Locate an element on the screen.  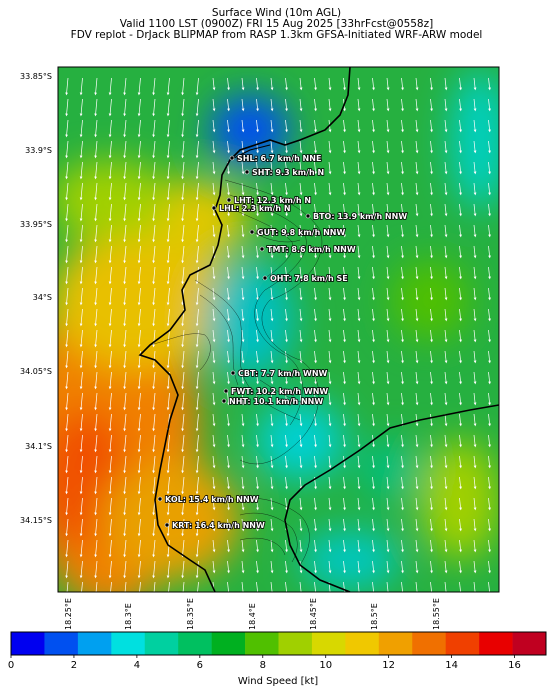
station-label: BTO: 13.9 km/h NNW is located at coordinates (360, 216).